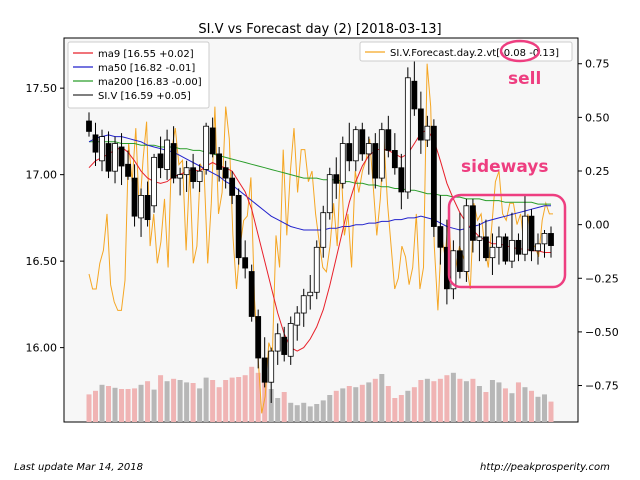 The image size is (640, 480). Describe the element at coordinates (474, 53) in the screenshot. I see `legend-label: SI.V.Forecast.day.2.vt[-0.08 -0.13]` at that location.